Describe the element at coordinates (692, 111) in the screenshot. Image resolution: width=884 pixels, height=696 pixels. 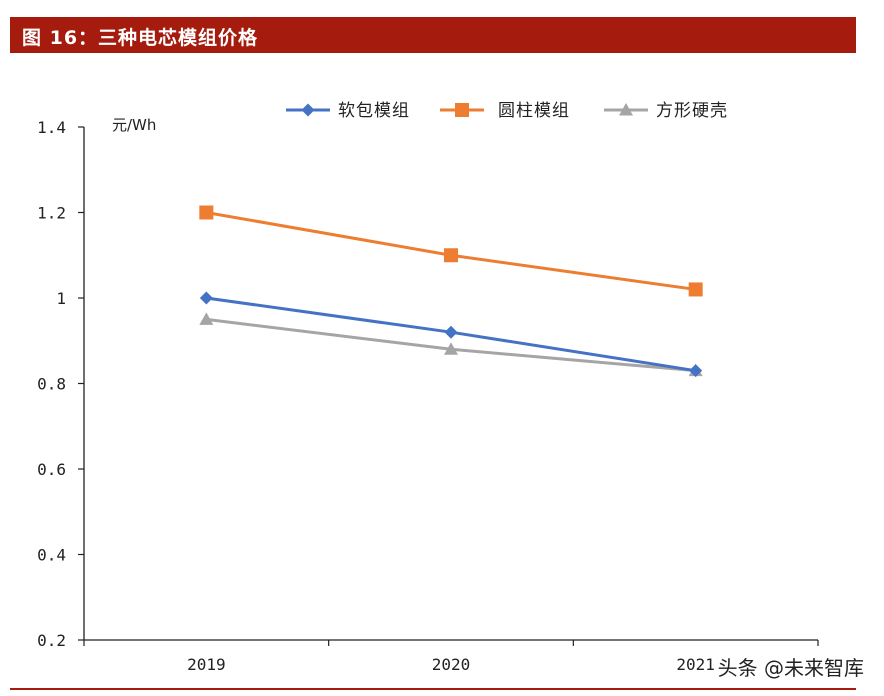
I see `legend-label: 方形硬壳` at that location.